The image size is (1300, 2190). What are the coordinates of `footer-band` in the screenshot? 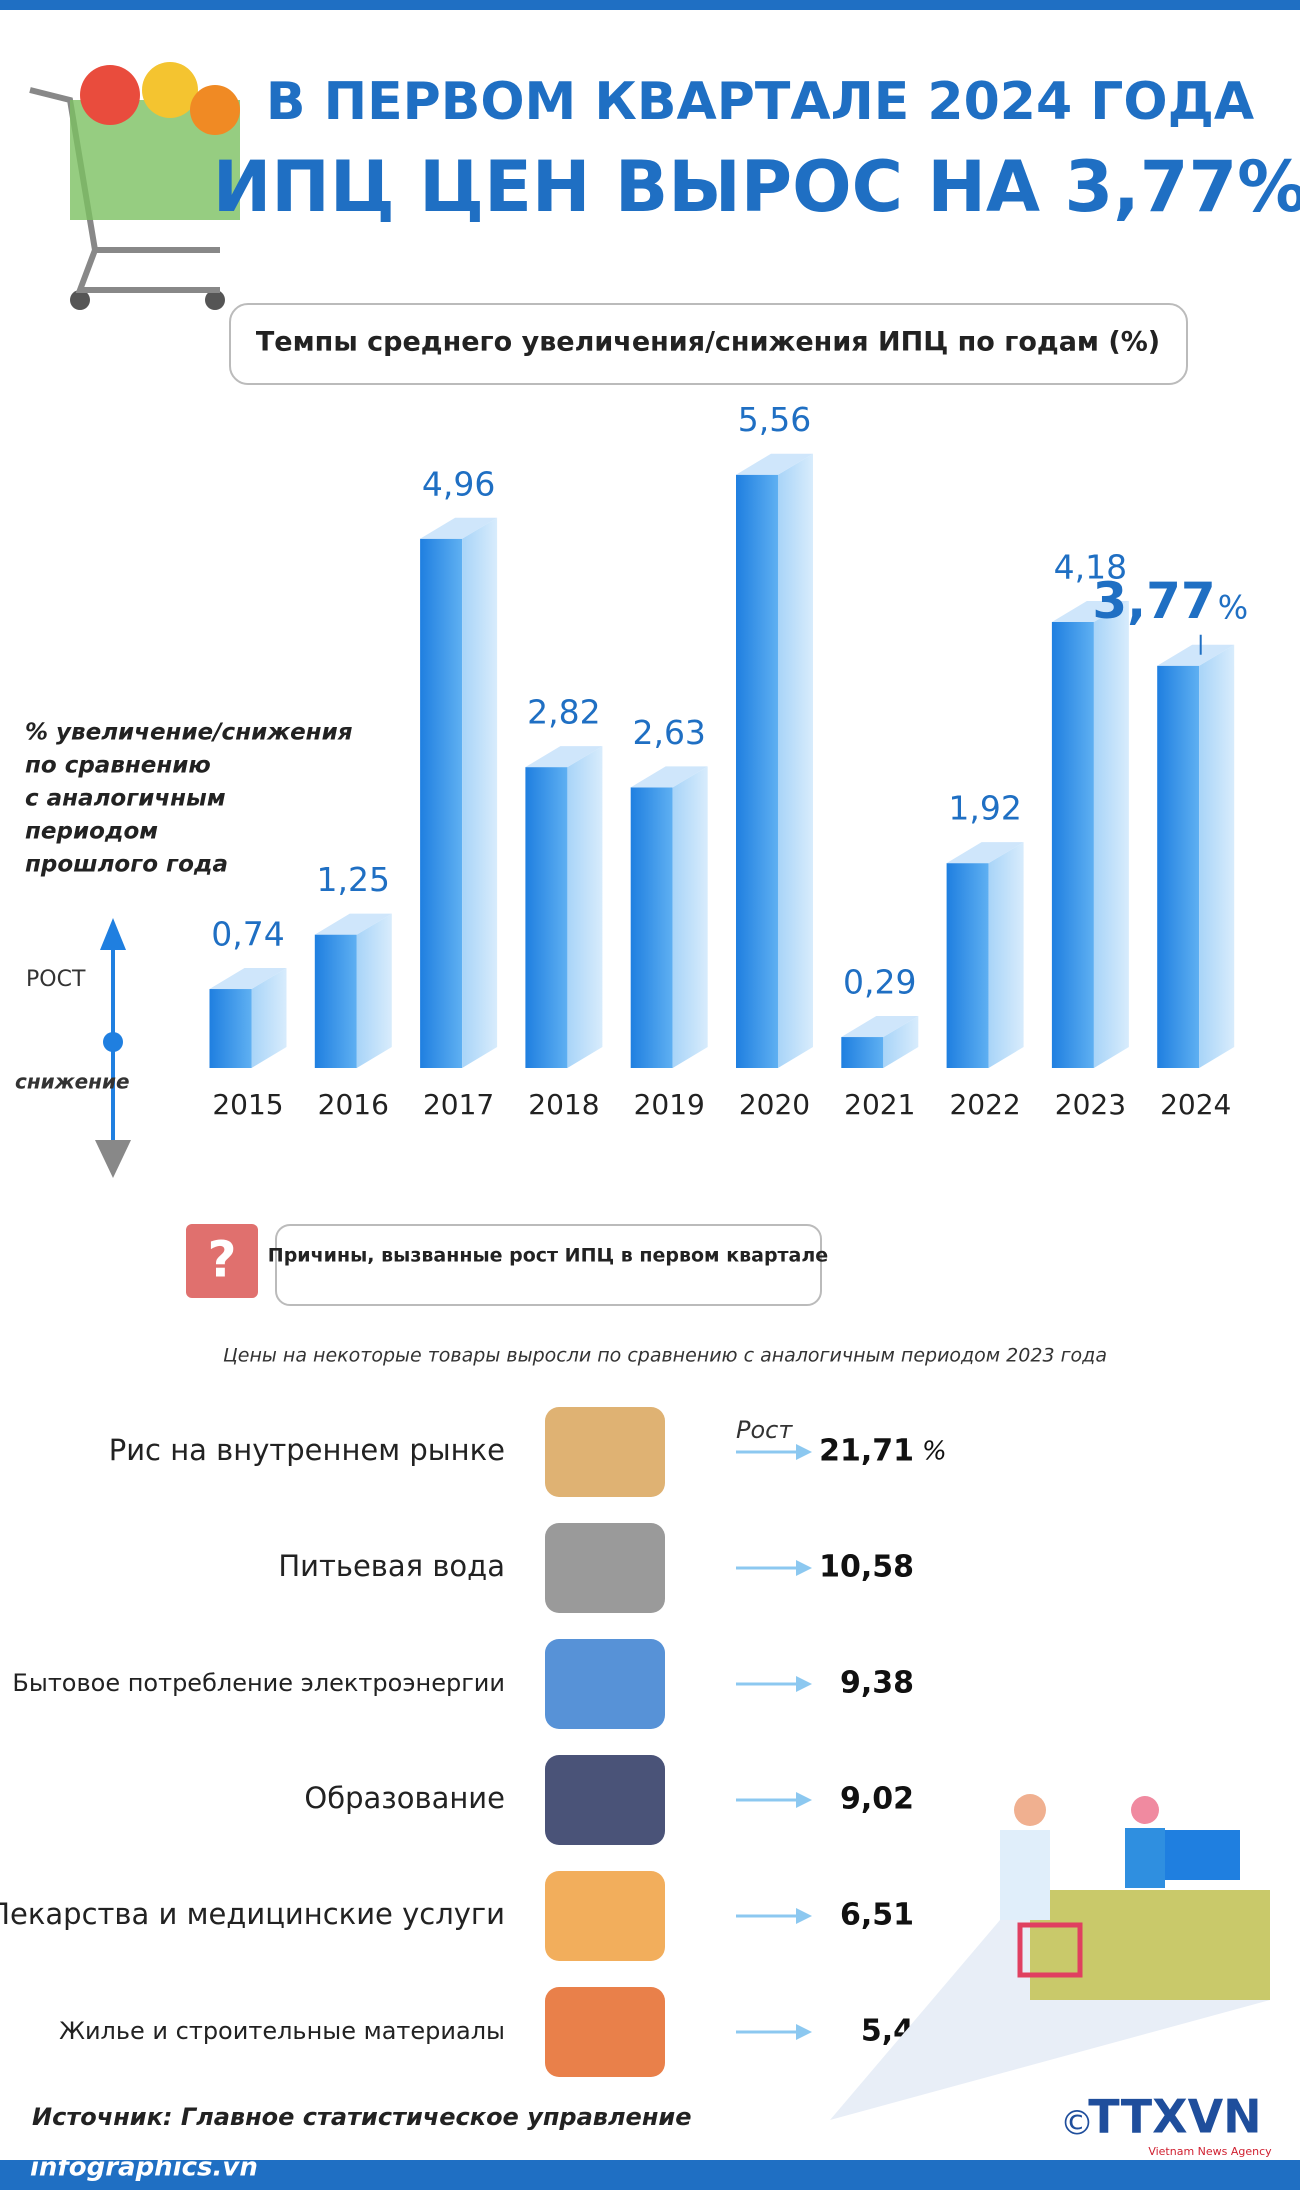 It's located at (650, 2175).